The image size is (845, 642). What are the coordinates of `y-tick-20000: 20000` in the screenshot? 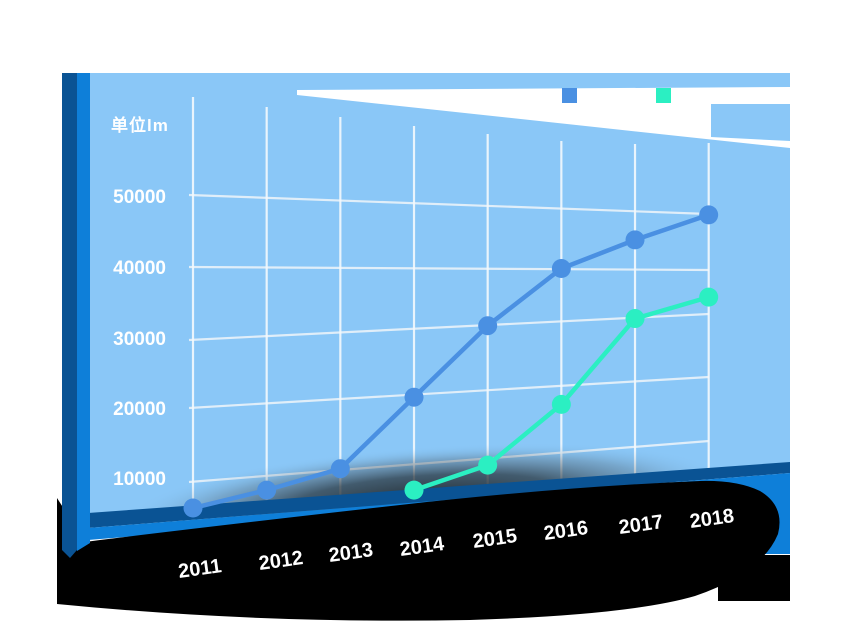 It's located at (139, 409).